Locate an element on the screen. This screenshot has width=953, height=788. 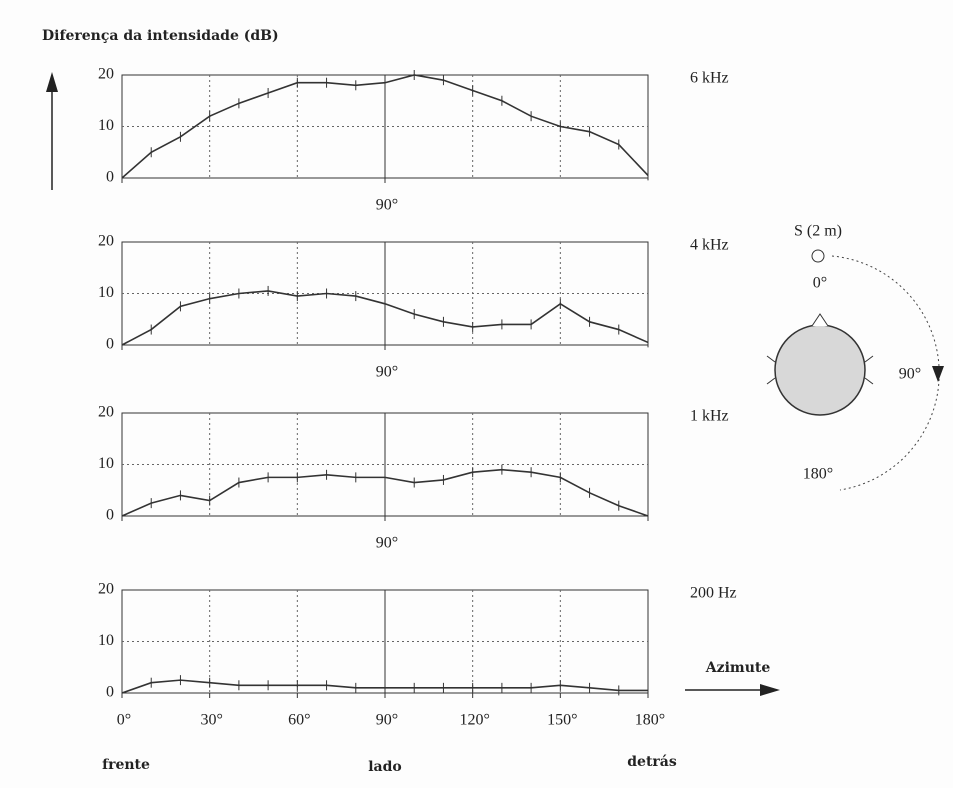
azimuth-label: Azimute is located at coordinates (738, 668).